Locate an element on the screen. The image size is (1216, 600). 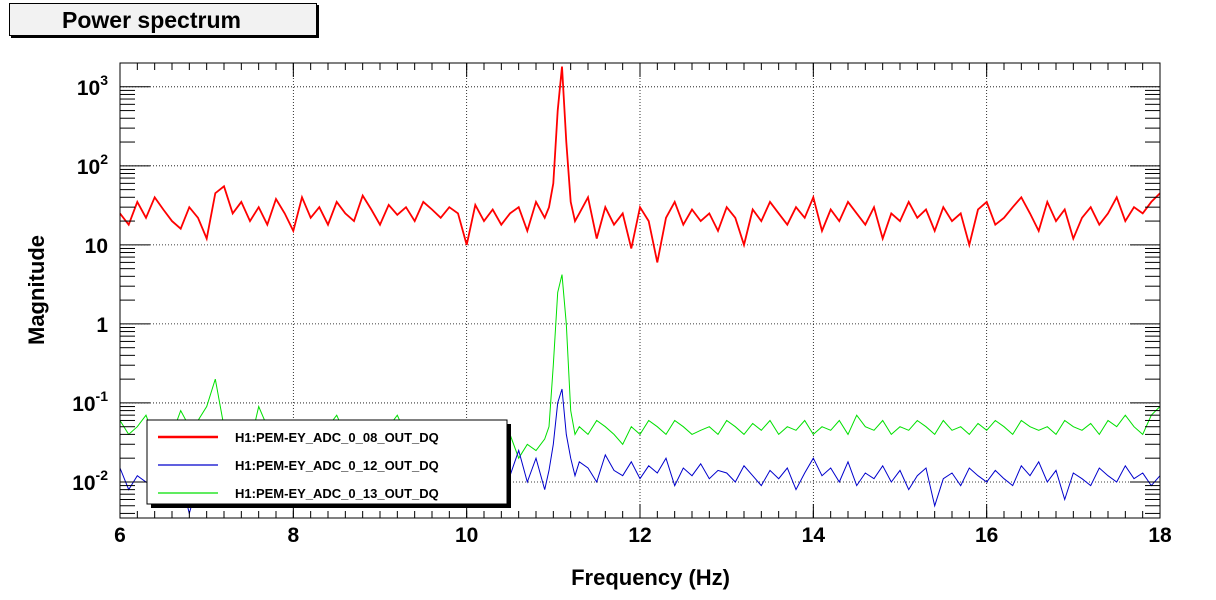
y-tick-label: 10⁻¹ is located at coordinates (90, 402).